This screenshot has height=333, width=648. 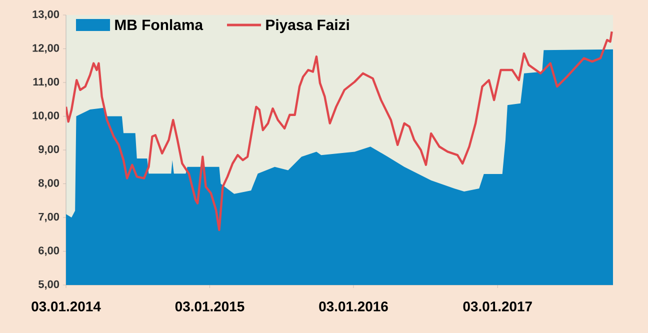 I want to click on y-tick-label: 10,00, so click(x=46, y=116).